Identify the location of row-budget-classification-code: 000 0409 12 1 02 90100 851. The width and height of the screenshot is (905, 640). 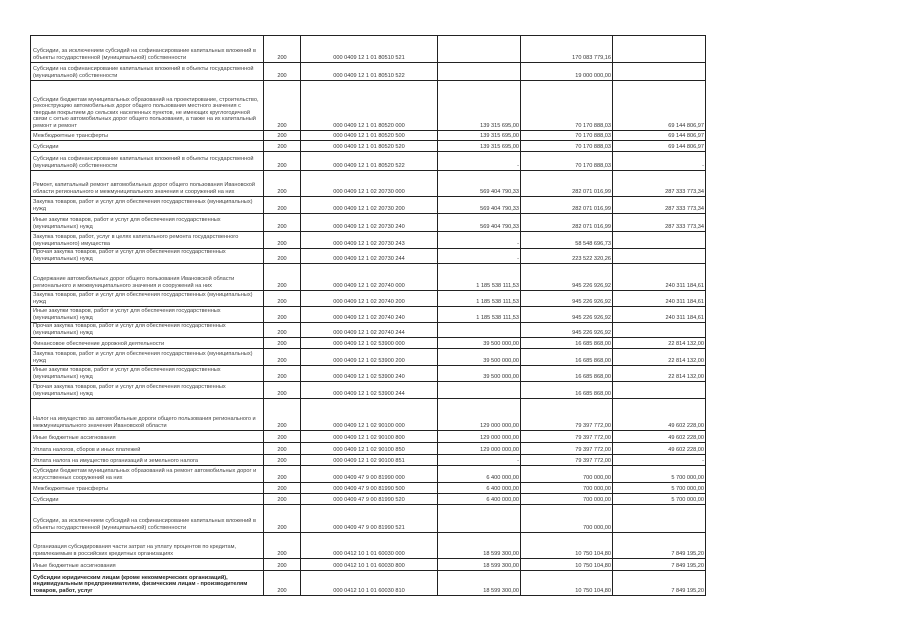
(369, 460).